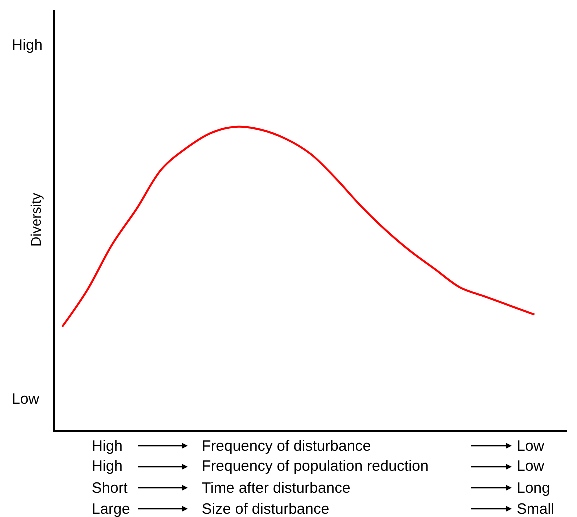 This screenshot has width=577, height=517. Describe the element at coordinates (36, 220) in the screenshot. I see `y-axis-title: Diversity` at that location.